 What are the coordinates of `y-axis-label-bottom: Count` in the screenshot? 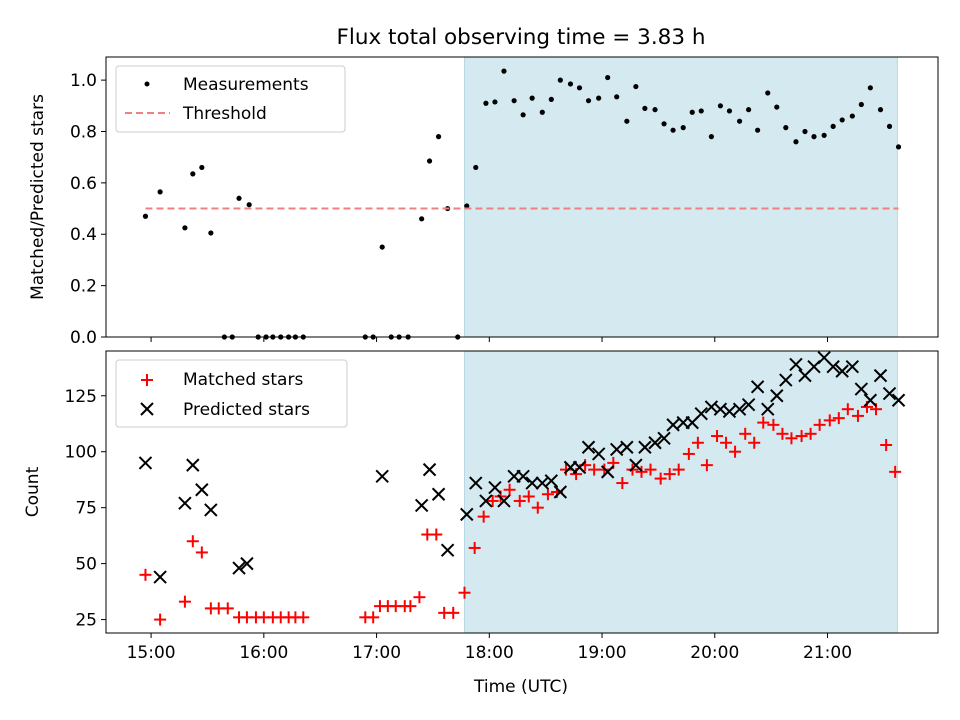 It's located at (33, 491).